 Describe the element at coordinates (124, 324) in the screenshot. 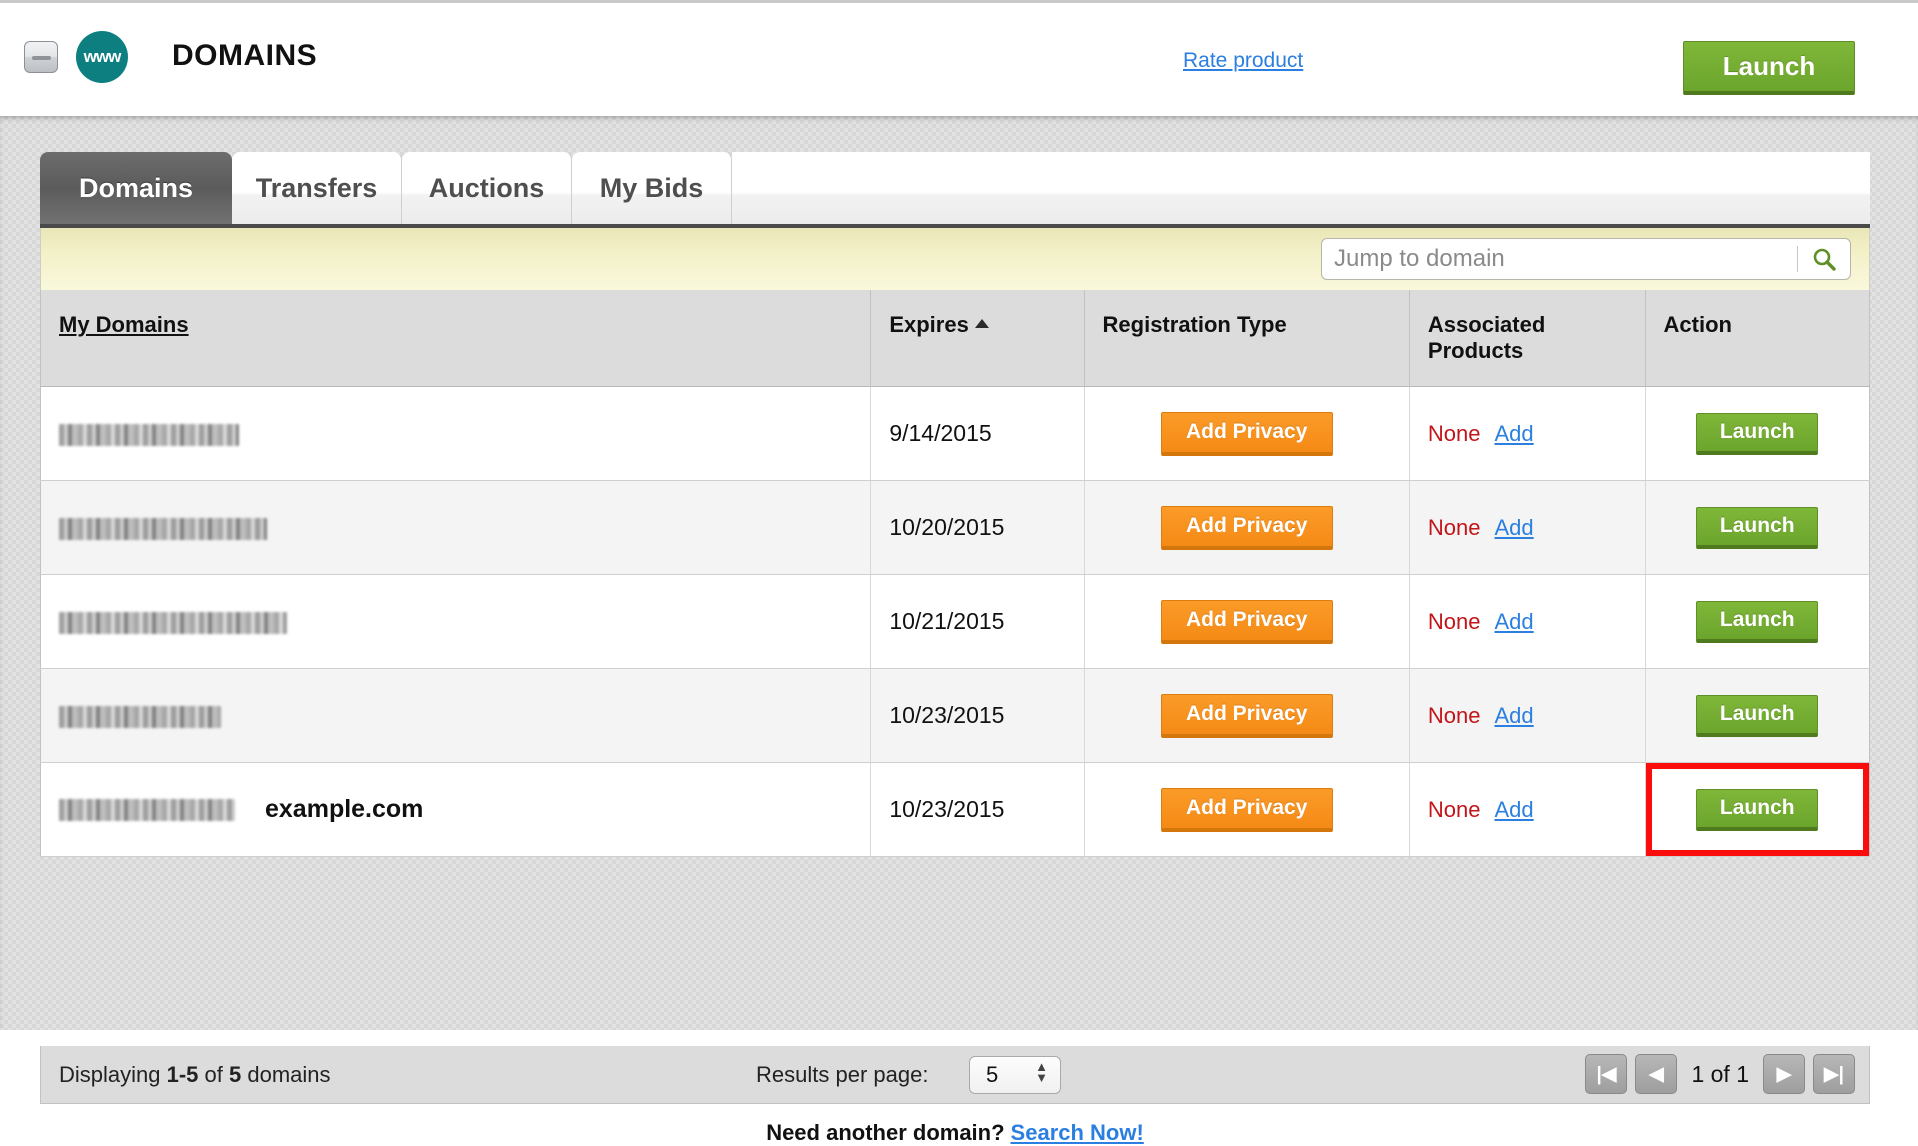

I see `my-domains-header-label: My Domains` at that location.